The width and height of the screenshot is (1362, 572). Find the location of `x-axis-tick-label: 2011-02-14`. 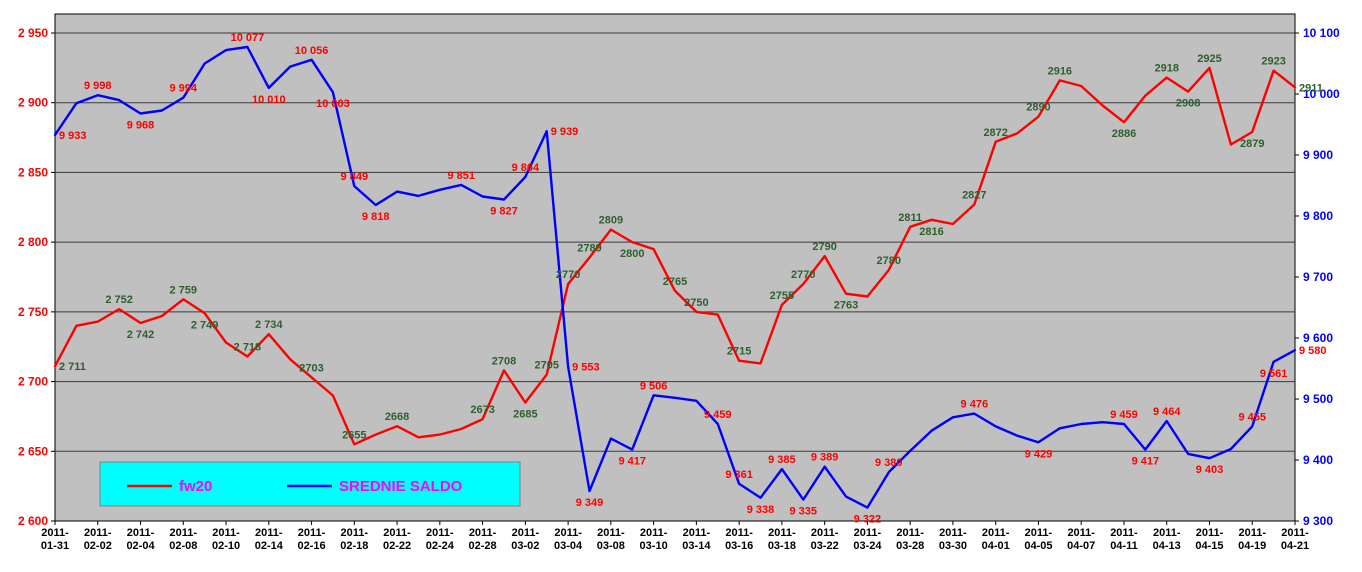

x-axis-tick-label: 2011-02-14 is located at coordinates (269, 539).